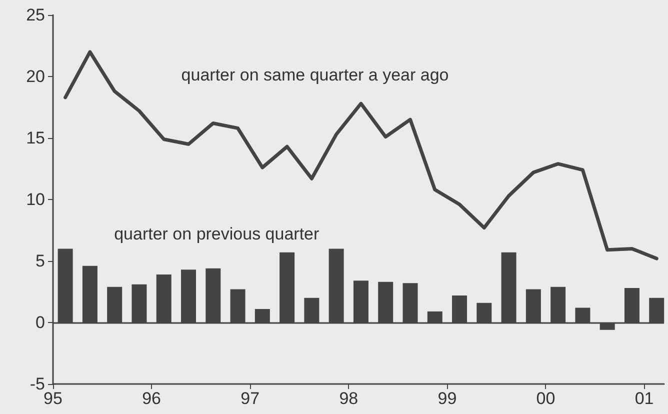 This screenshot has width=668, height=414. What do you see at coordinates (348, 398) in the screenshot?
I see `x-tick-label: 98` at bounding box center [348, 398].